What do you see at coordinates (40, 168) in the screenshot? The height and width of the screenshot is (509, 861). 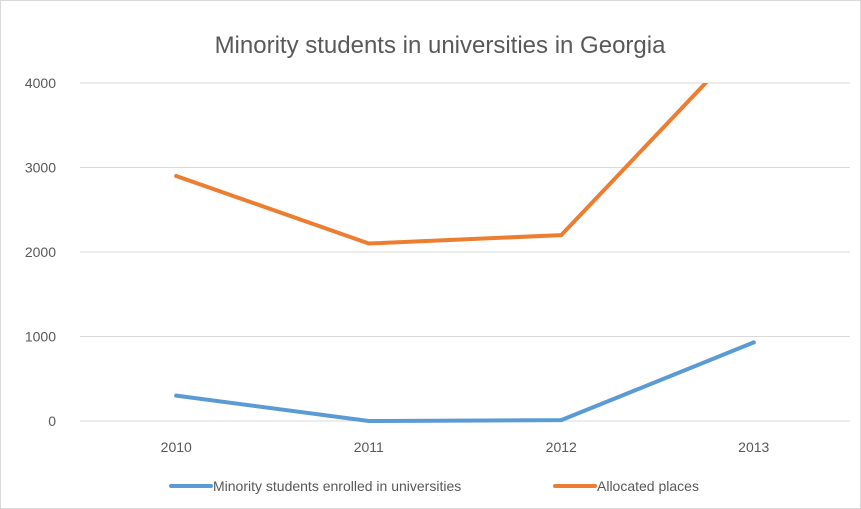 I see `y-tick-label: 3000` at bounding box center [40, 168].